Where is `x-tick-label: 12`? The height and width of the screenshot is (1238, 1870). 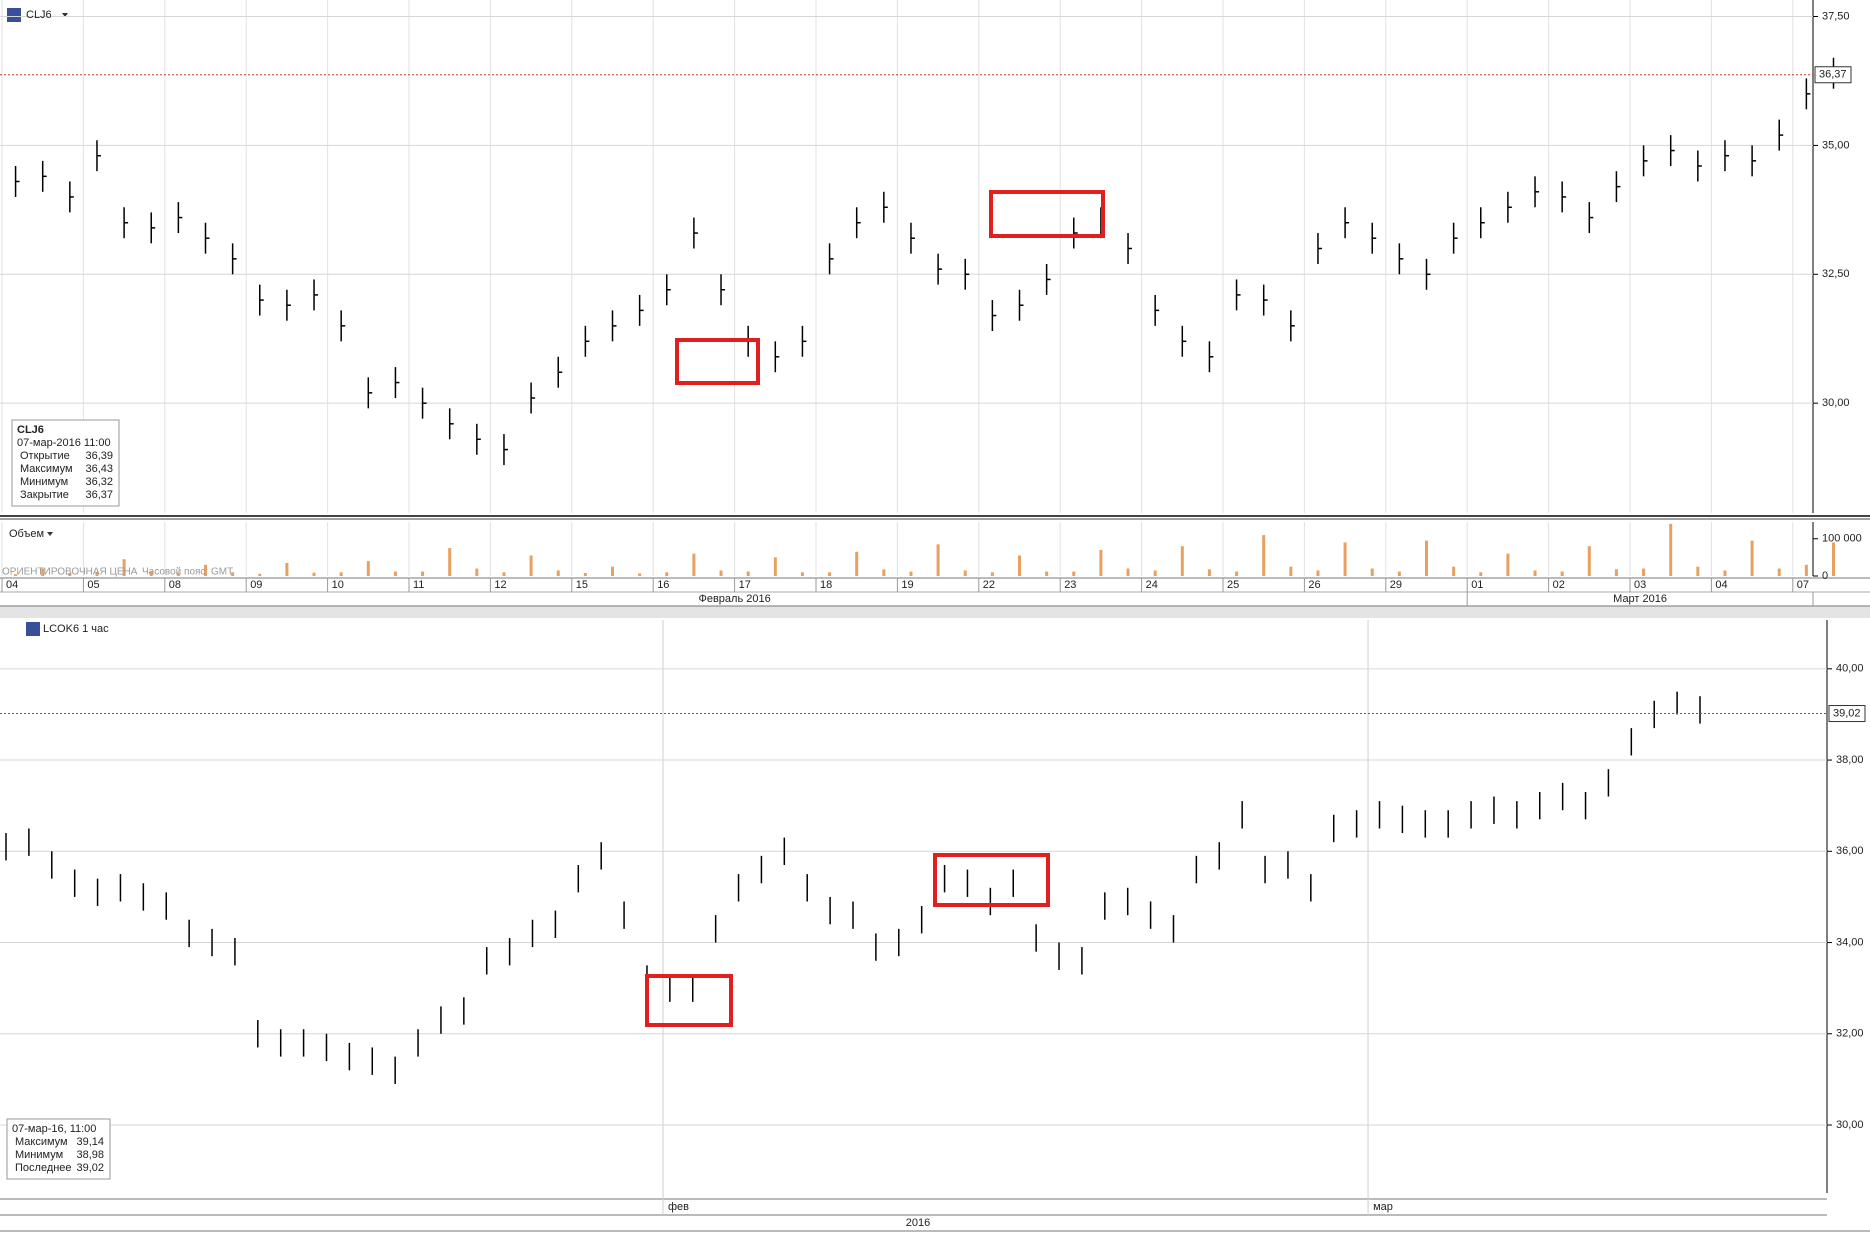 x-tick-label: 12 is located at coordinates (500, 585).